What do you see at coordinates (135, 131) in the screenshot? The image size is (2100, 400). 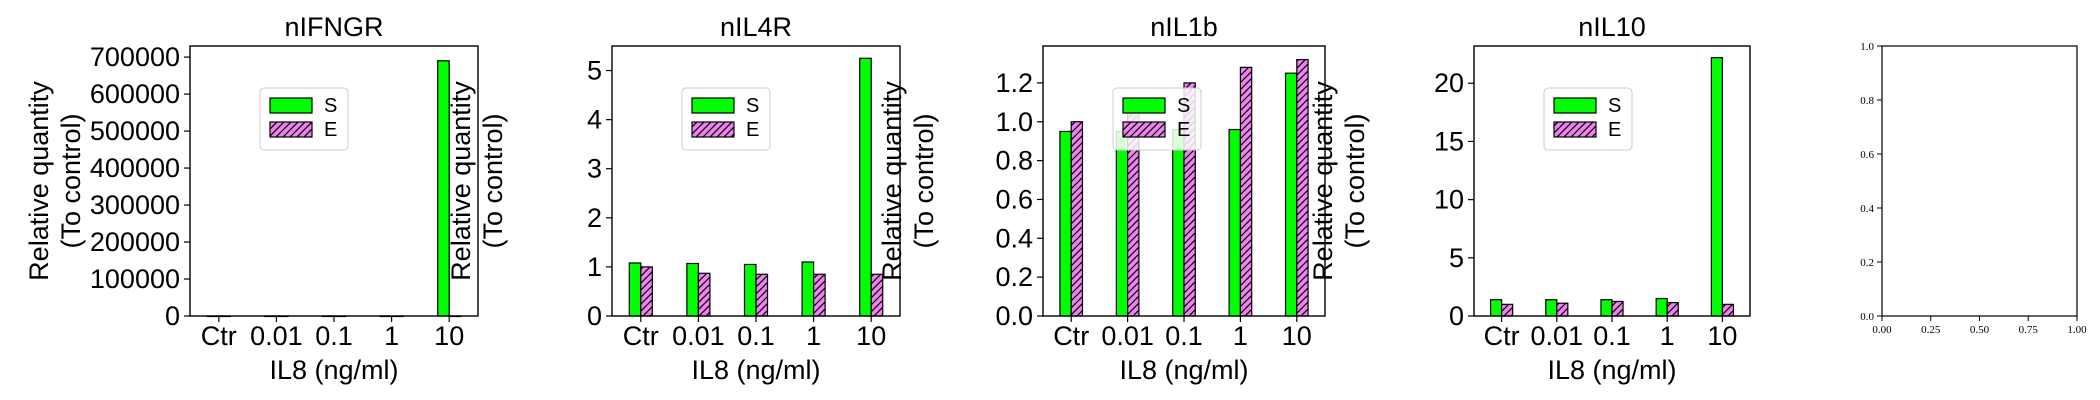 I see `y-tick-label: 500000` at bounding box center [135, 131].